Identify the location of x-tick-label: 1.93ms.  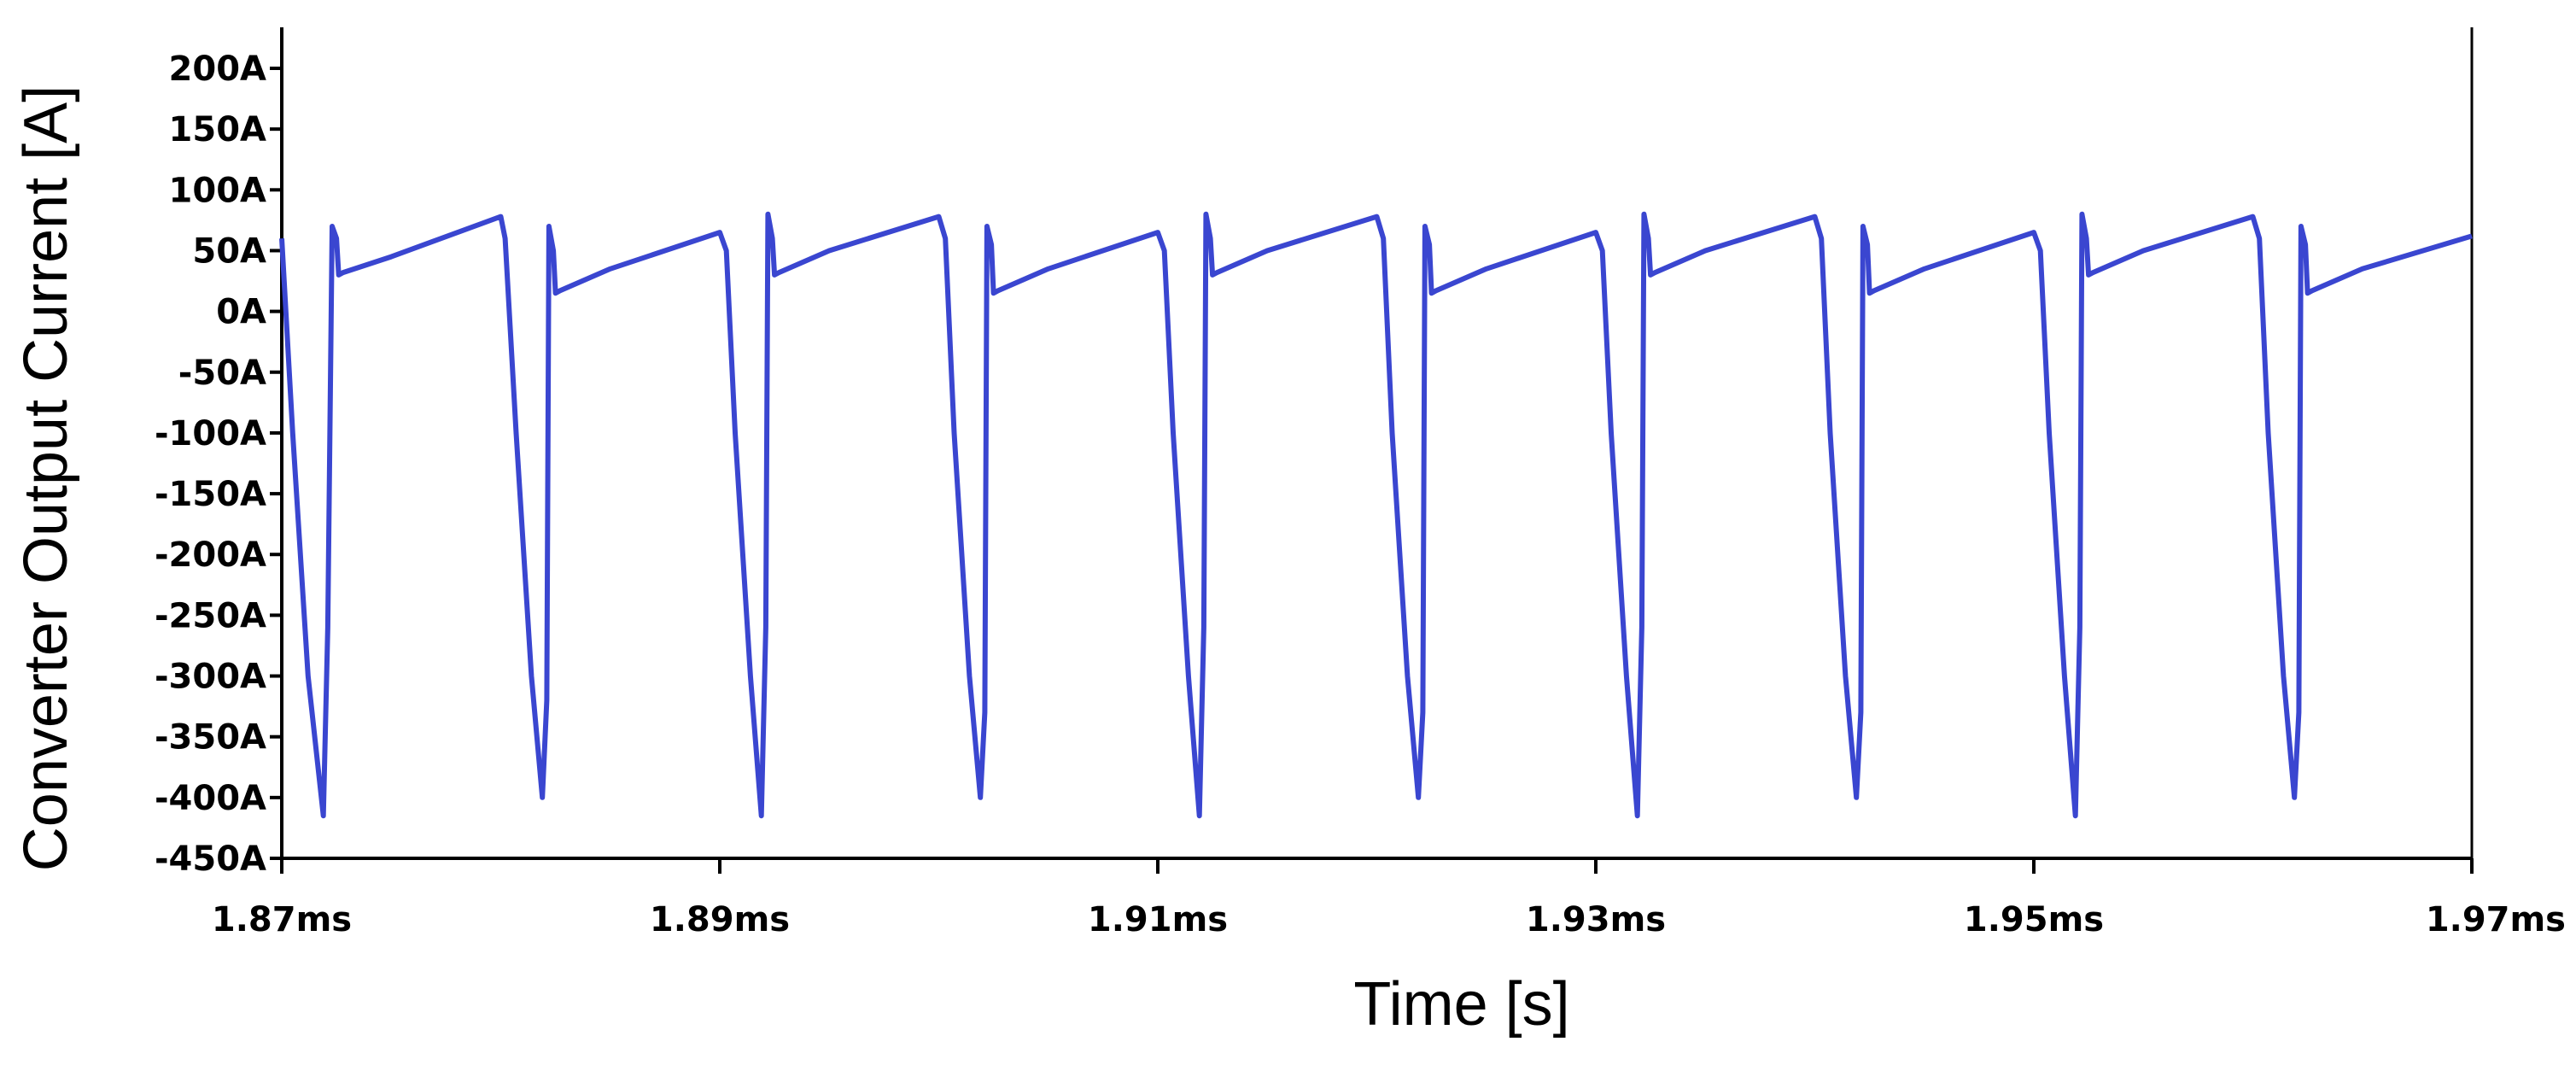
(1596, 919).